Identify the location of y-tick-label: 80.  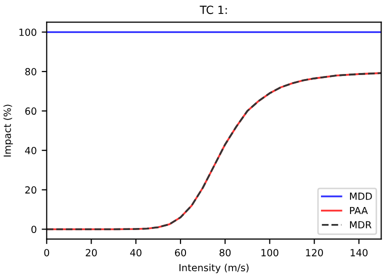
(30, 72).